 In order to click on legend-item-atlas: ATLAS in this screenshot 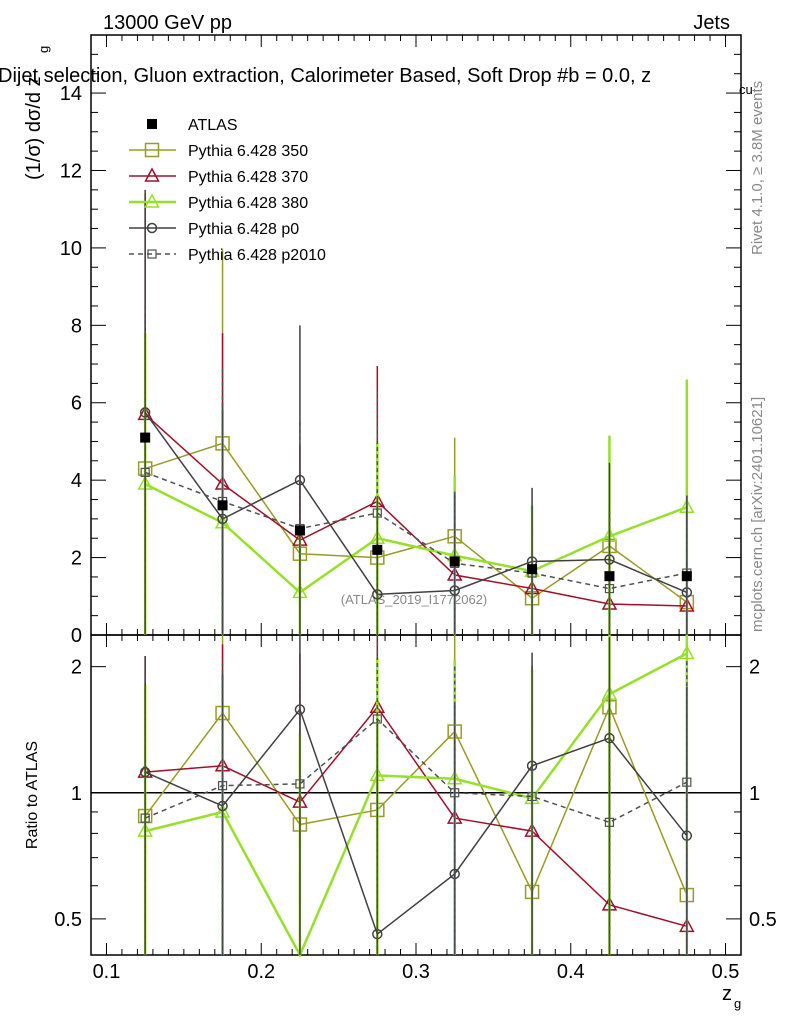, I will do `click(192, 125)`.